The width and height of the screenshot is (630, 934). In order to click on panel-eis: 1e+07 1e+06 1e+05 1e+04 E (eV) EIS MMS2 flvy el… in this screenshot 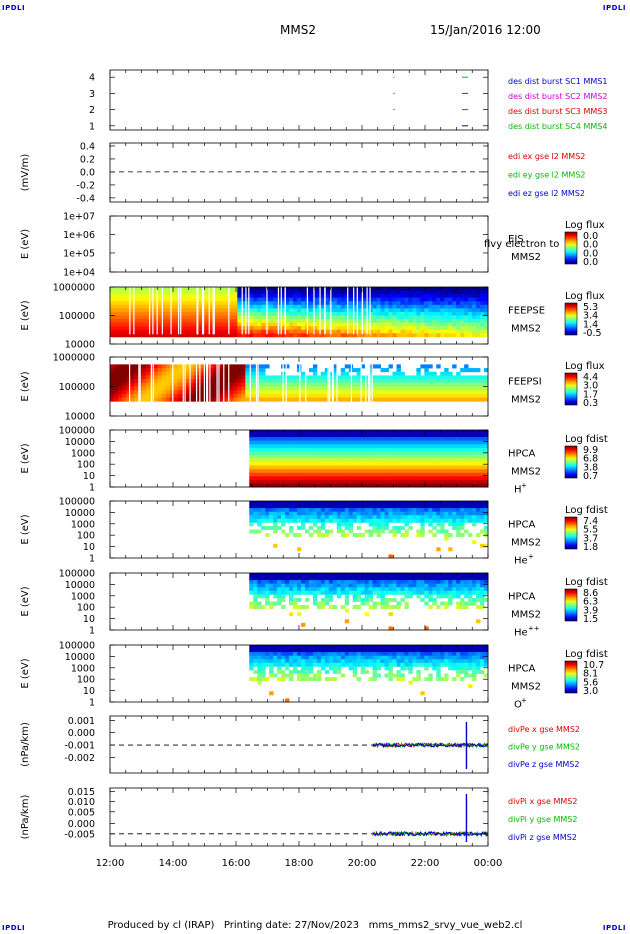, I will do `click(312, 245)`.